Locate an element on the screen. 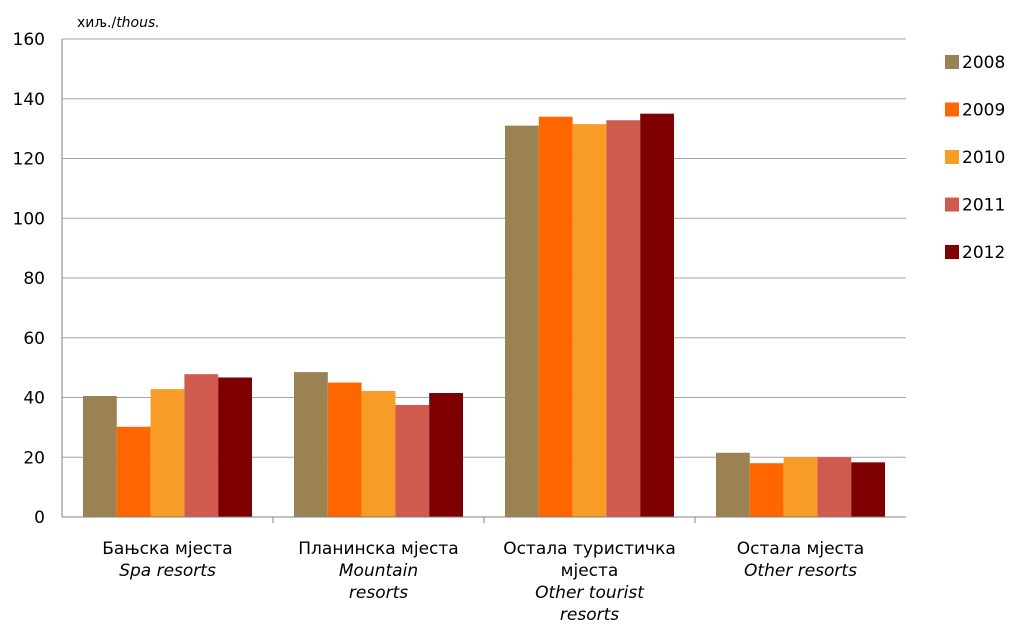 The height and width of the screenshot is (632, 1011). legend-label-2009: 2009 is located at coordinates (983, 111).